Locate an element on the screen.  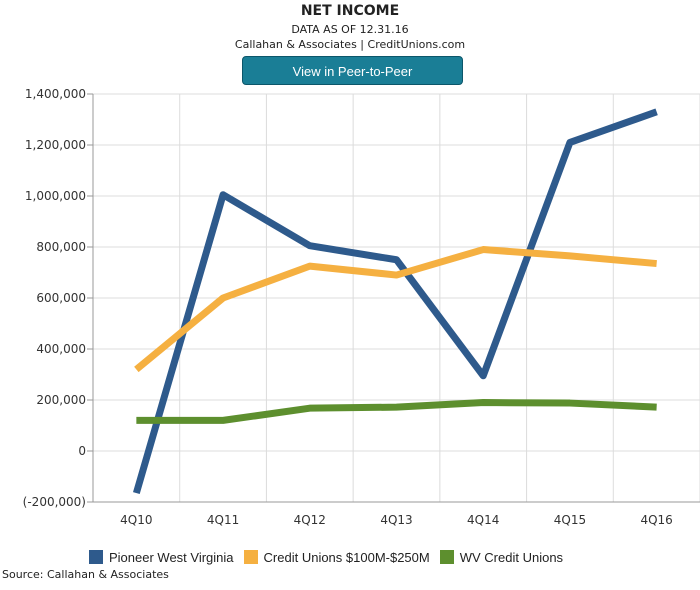
x-tick-label: 4Q13 is located at coordinates (396, 520).